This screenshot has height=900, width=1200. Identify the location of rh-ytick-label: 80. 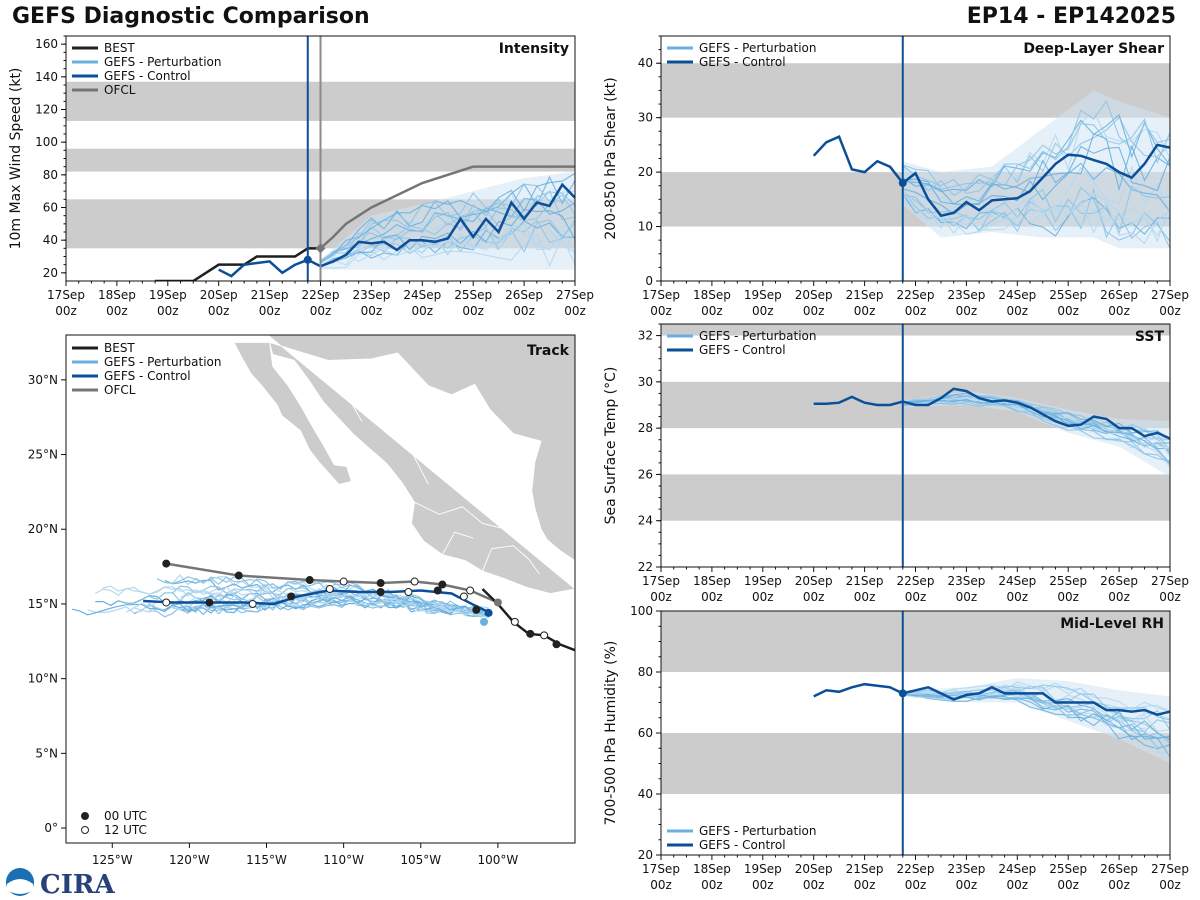
(645, 672).